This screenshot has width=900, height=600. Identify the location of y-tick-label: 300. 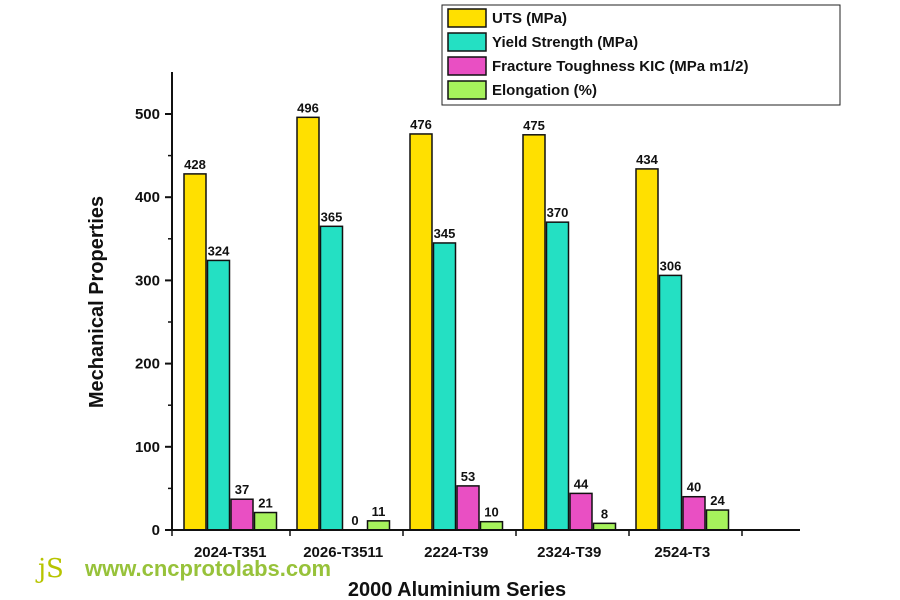
(147, 280).